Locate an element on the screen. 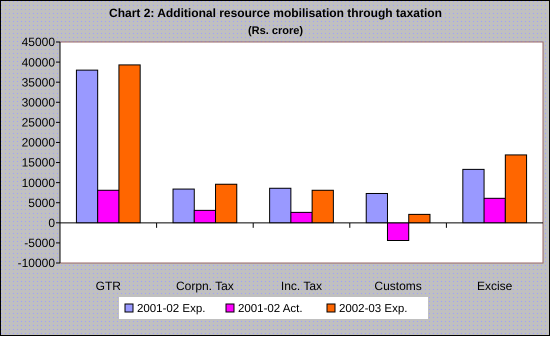 This screenshot has width=551, height=337. y-tick-label: -5000 is located at coordinates (40, 243).